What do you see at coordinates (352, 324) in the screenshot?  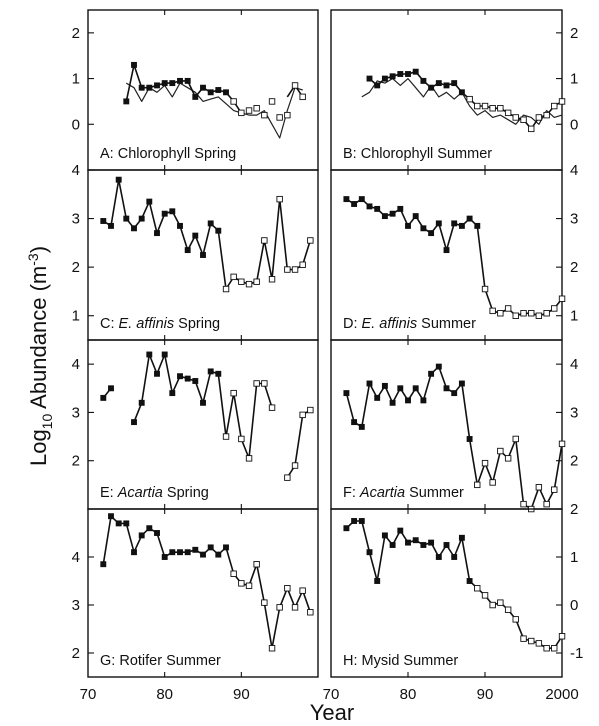 I see `panel-label-prefix: D:` at bounding box center [352, 324].